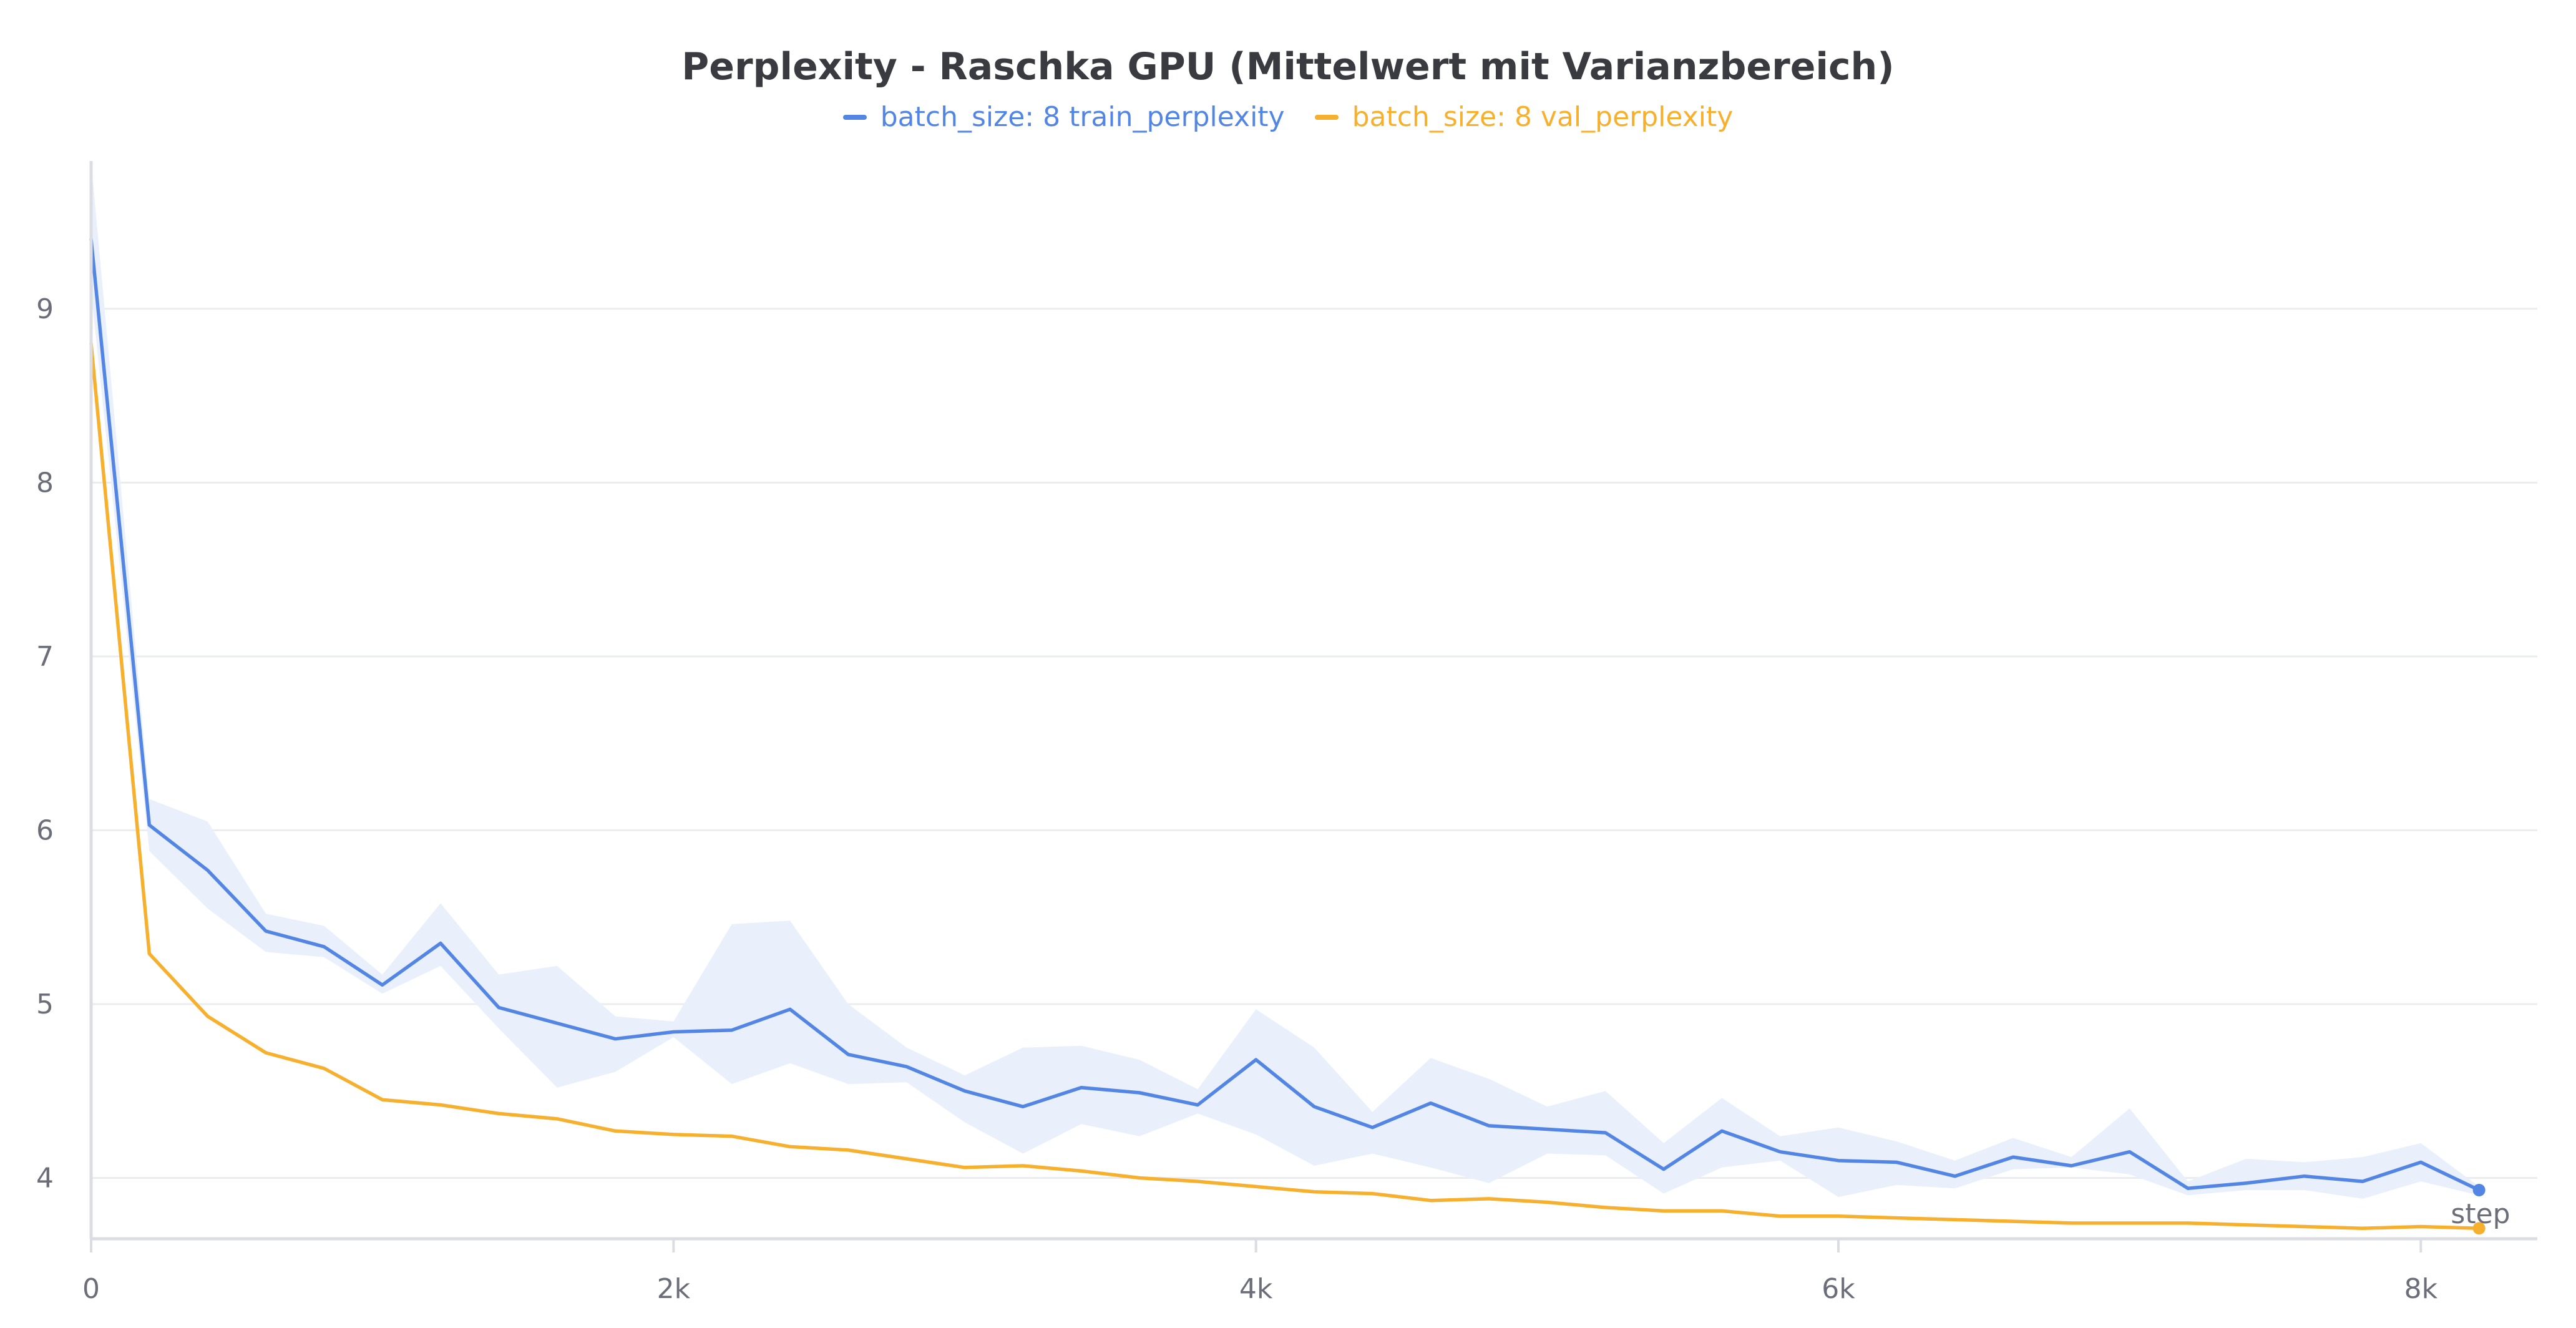 The image size is (2576, 1328). Describe the element at coordinates (1326, 117) in the screenshot. I see `legend-swatch-val` at that location.